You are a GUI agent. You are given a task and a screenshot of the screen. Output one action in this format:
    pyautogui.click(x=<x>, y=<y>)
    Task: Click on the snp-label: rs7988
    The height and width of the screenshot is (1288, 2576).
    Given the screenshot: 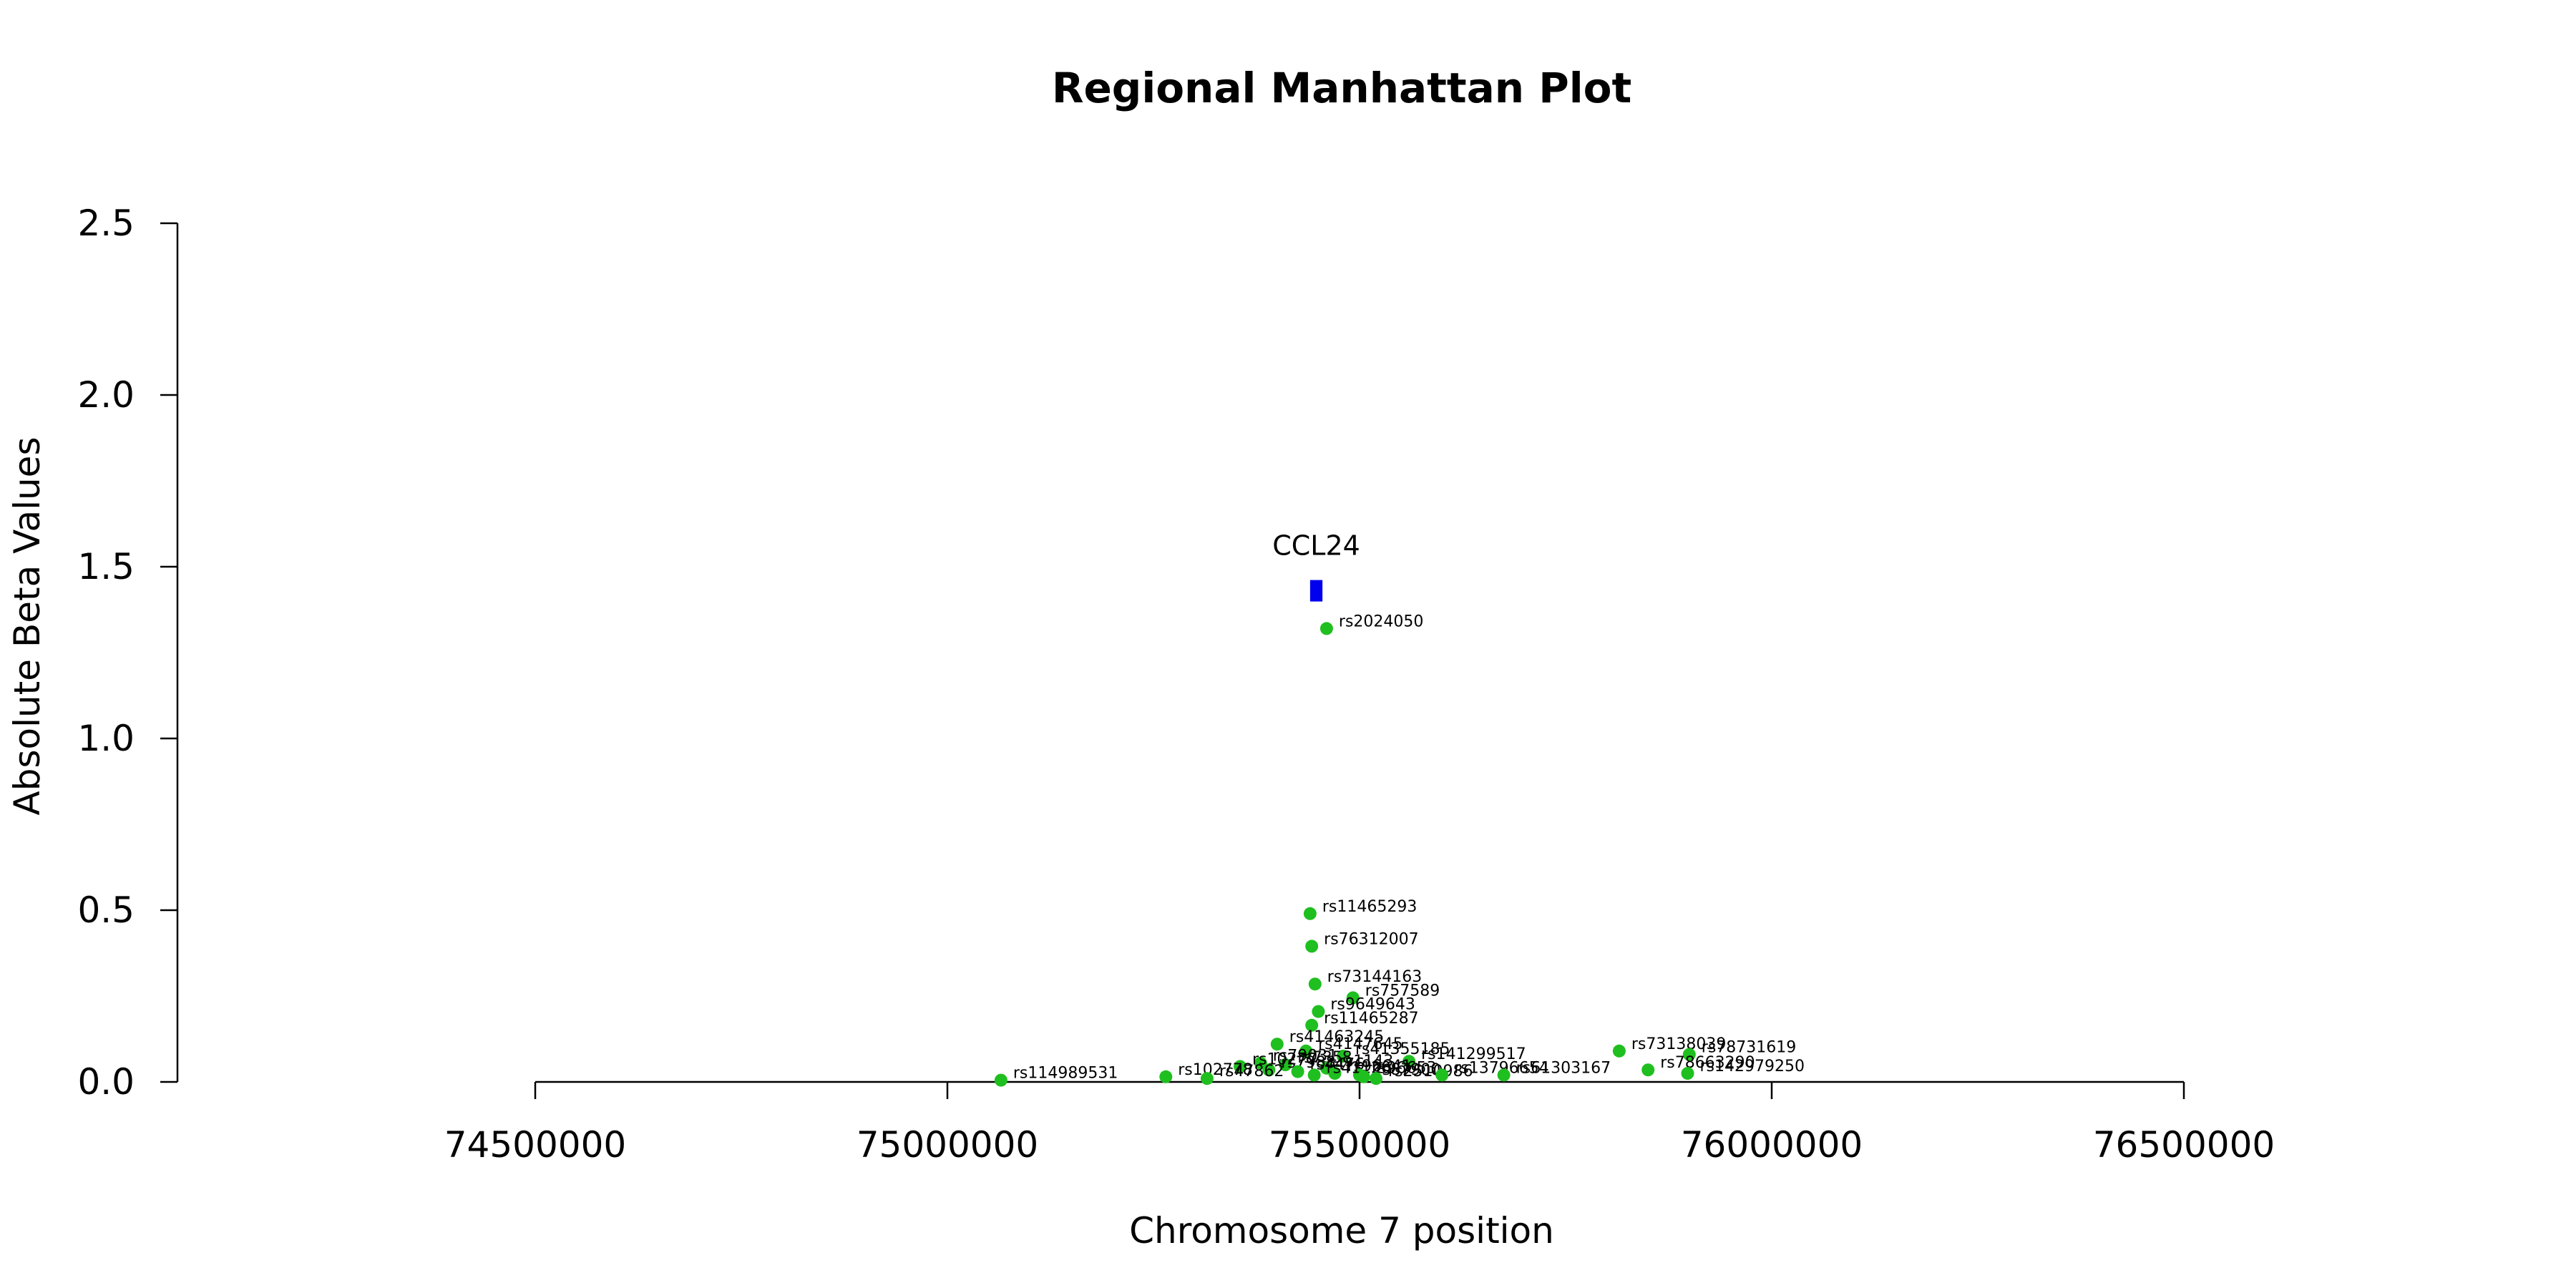 What is the action you would take?
    pyautogui.click(x=1308, y=1063)
    